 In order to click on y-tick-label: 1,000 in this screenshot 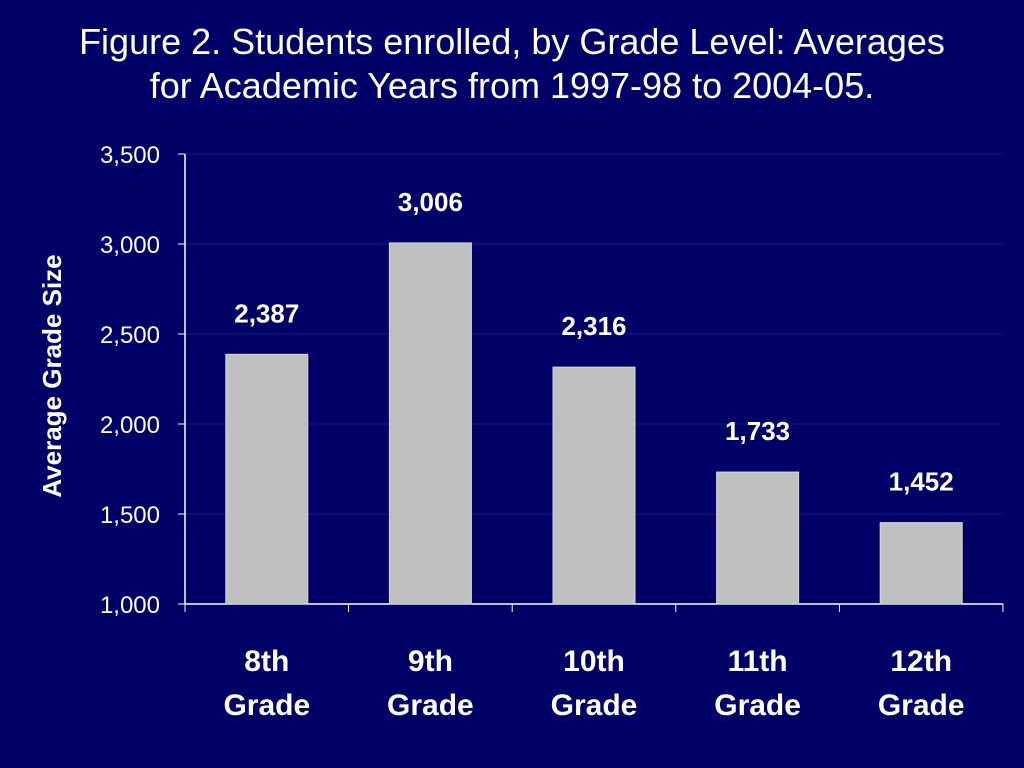, I will do `click(130, 605)`.